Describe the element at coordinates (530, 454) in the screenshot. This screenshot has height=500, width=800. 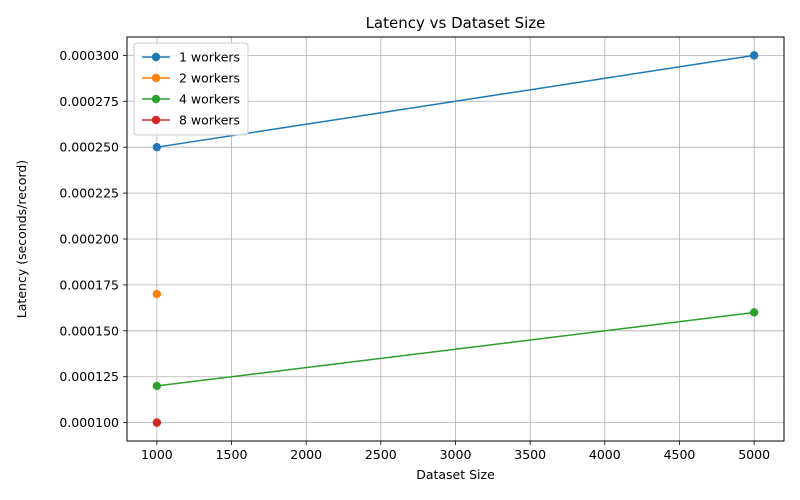
I see `x-tick-label: 3500` at that location.